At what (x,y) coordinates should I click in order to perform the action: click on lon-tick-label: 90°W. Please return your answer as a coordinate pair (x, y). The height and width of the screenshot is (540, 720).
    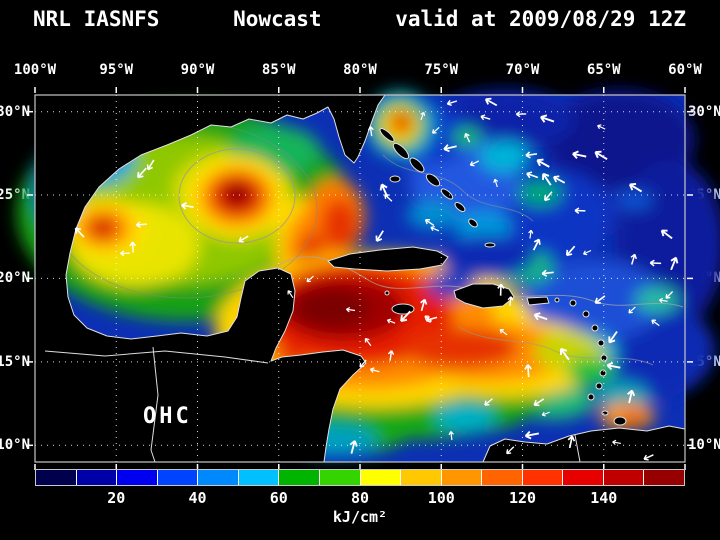
    Looking at the image, I should click on (197, 70).